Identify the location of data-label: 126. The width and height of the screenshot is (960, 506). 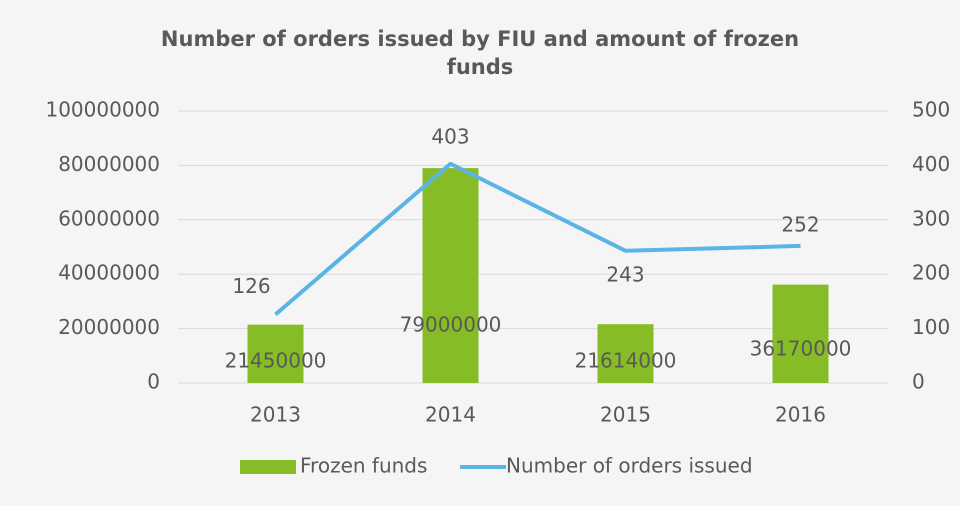
(251, 286).